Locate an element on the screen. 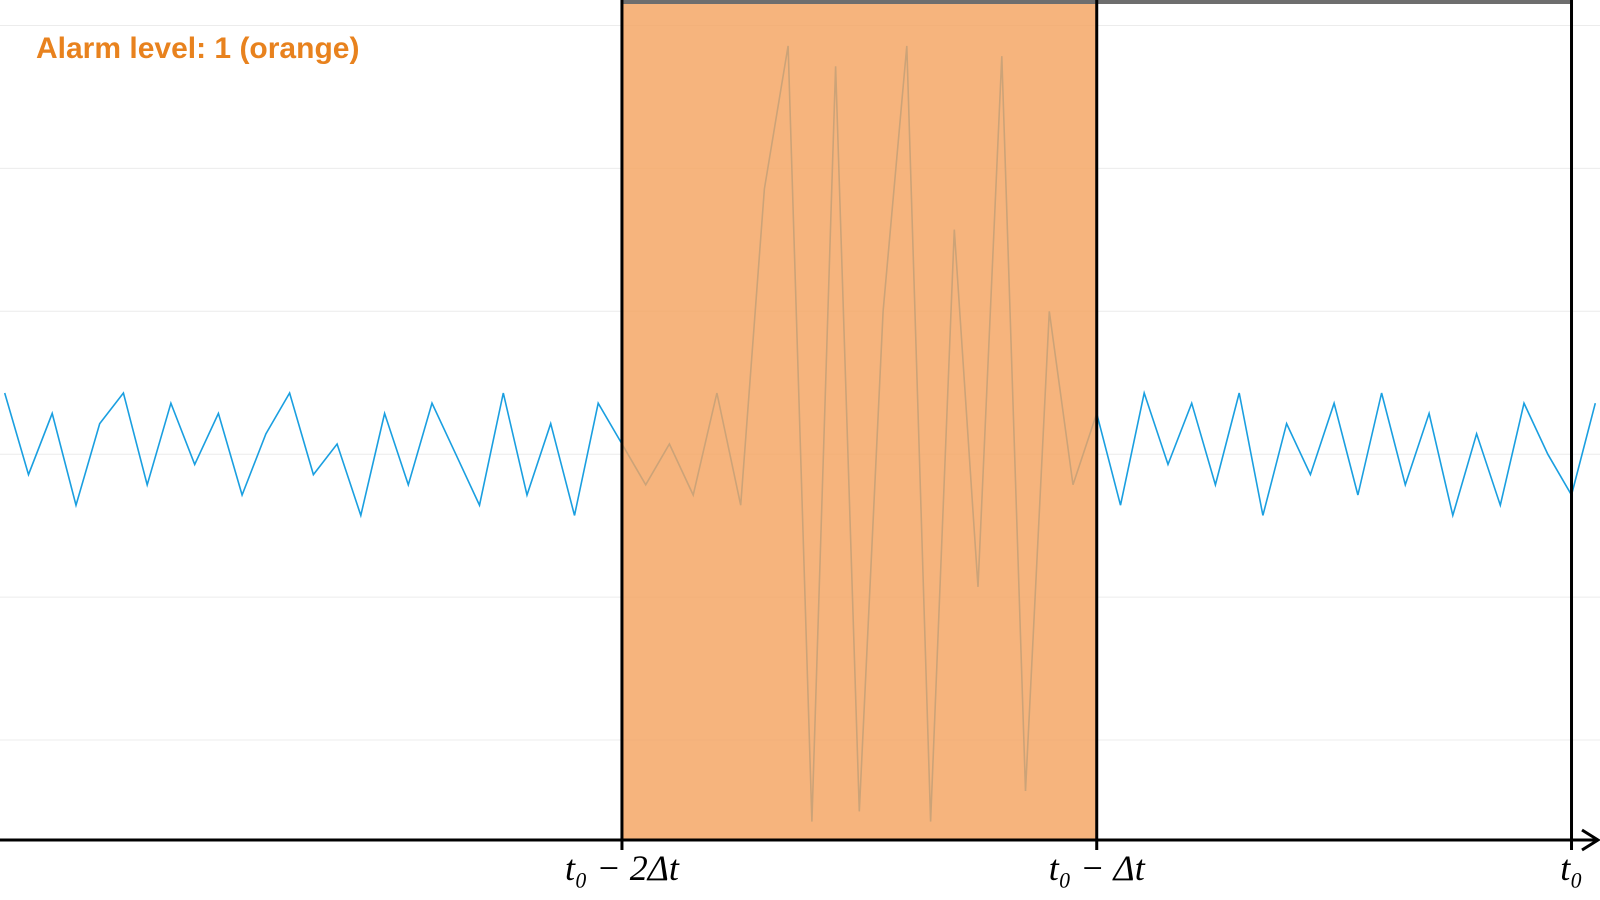 The image size is (1600, 900). alarm-label: Alarm level: 1 (orange) is located at coordinates (197, 48).